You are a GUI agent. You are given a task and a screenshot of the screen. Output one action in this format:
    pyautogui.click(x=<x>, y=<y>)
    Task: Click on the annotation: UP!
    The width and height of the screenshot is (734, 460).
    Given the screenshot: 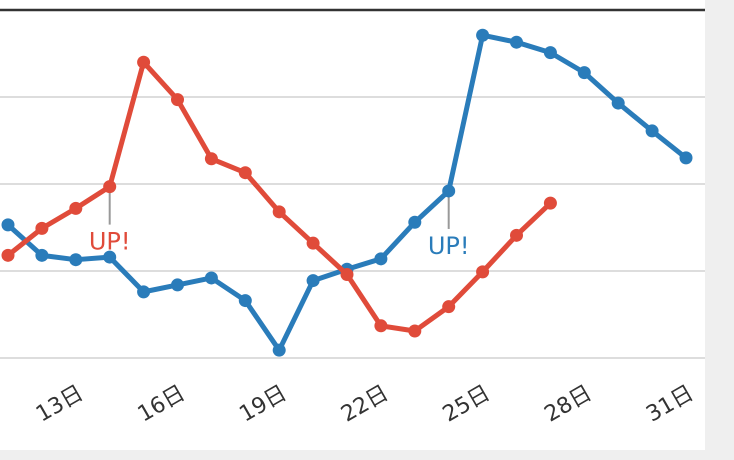 What is the action you would take?
    pyautogui.click(x=449, y=246)
    